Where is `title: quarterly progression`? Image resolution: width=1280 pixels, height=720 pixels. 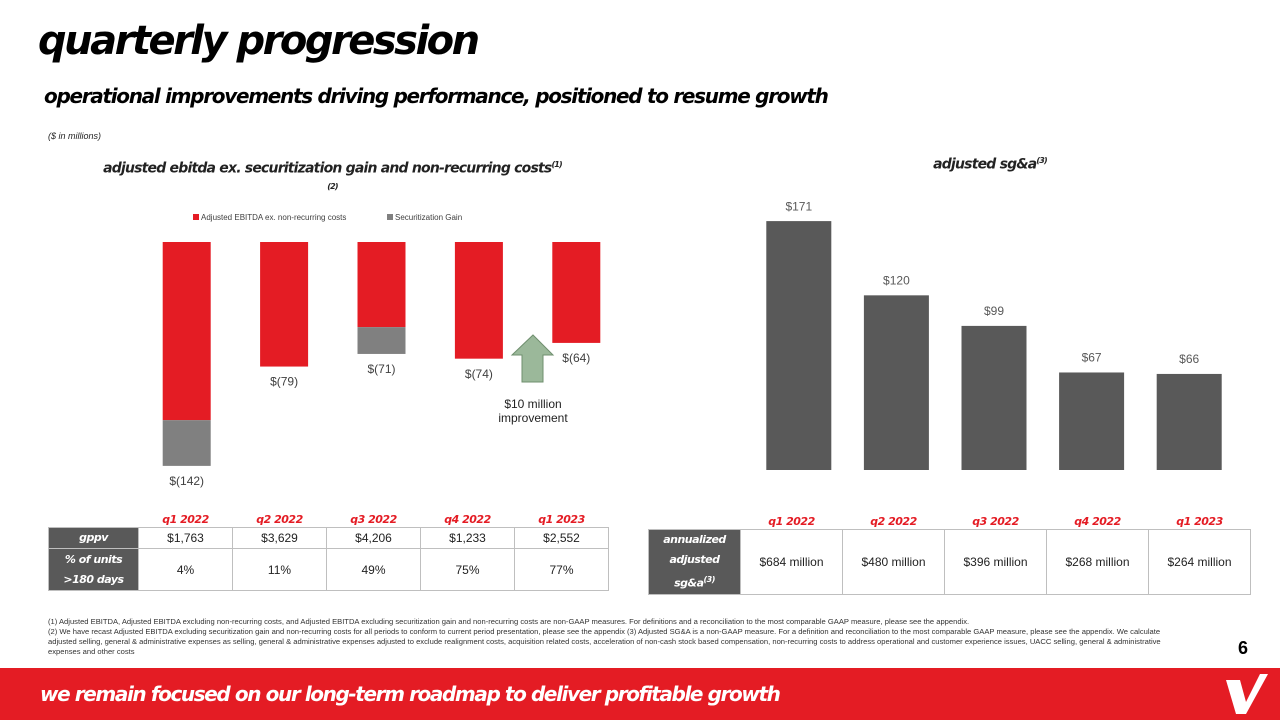
title: quarterly progression is located at coordinates (259, 41).